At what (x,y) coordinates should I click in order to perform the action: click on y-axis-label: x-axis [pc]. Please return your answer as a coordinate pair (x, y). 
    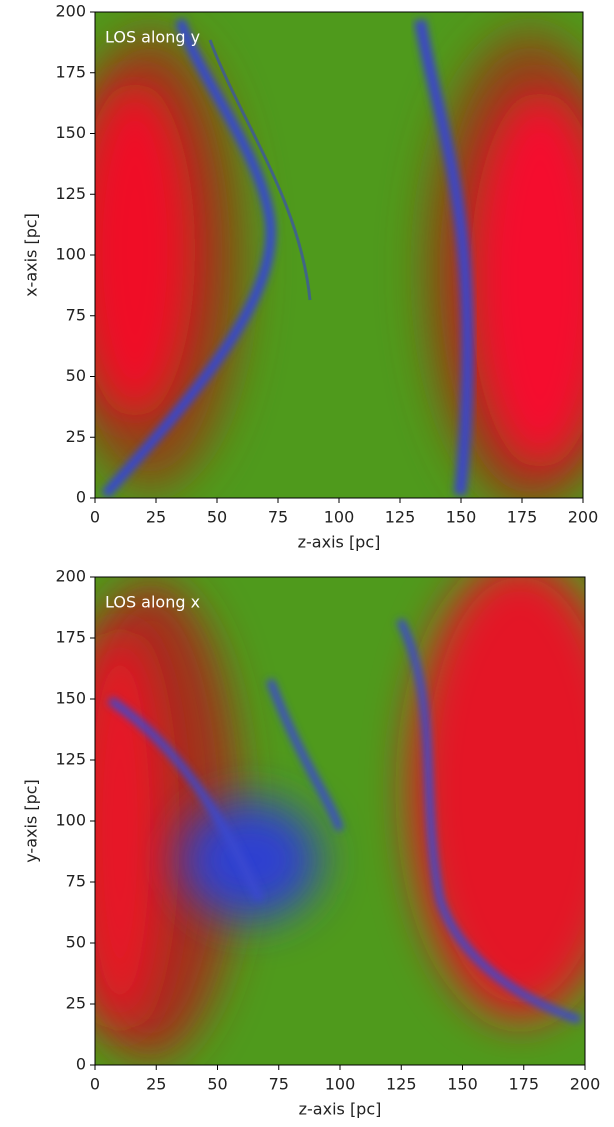
    Looking at the image, I should click on (31, 255).